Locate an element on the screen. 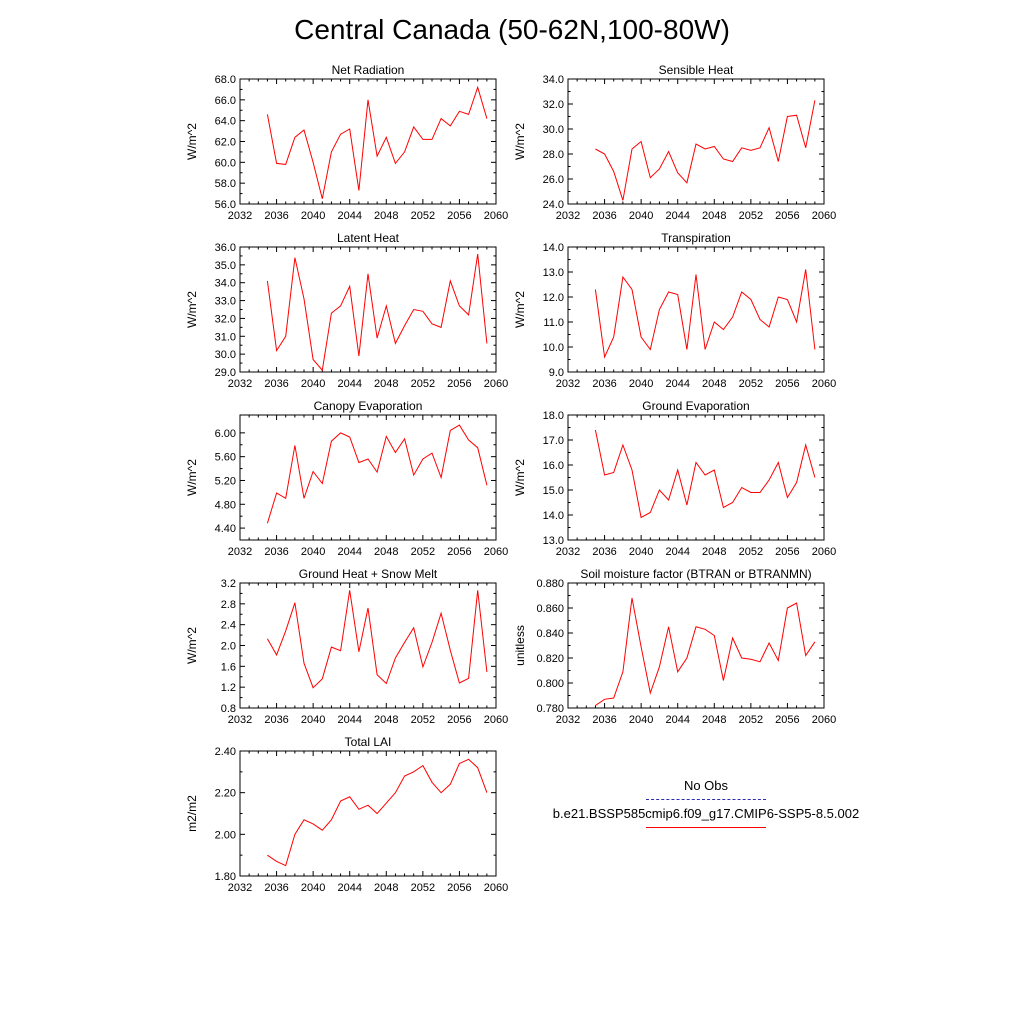 The width and height of the screenshot is (1024, 1024). y-tick-label: 2.20 is located at coordinates (225, 794).